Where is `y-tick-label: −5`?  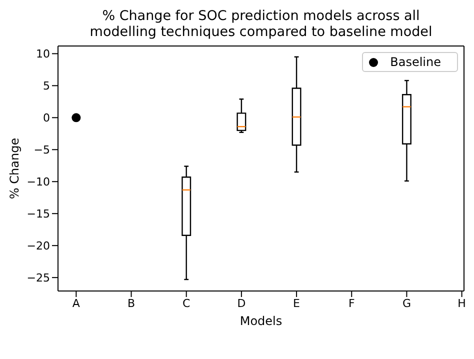 y-tick-label: −5 is located at coordinates (42, 150).